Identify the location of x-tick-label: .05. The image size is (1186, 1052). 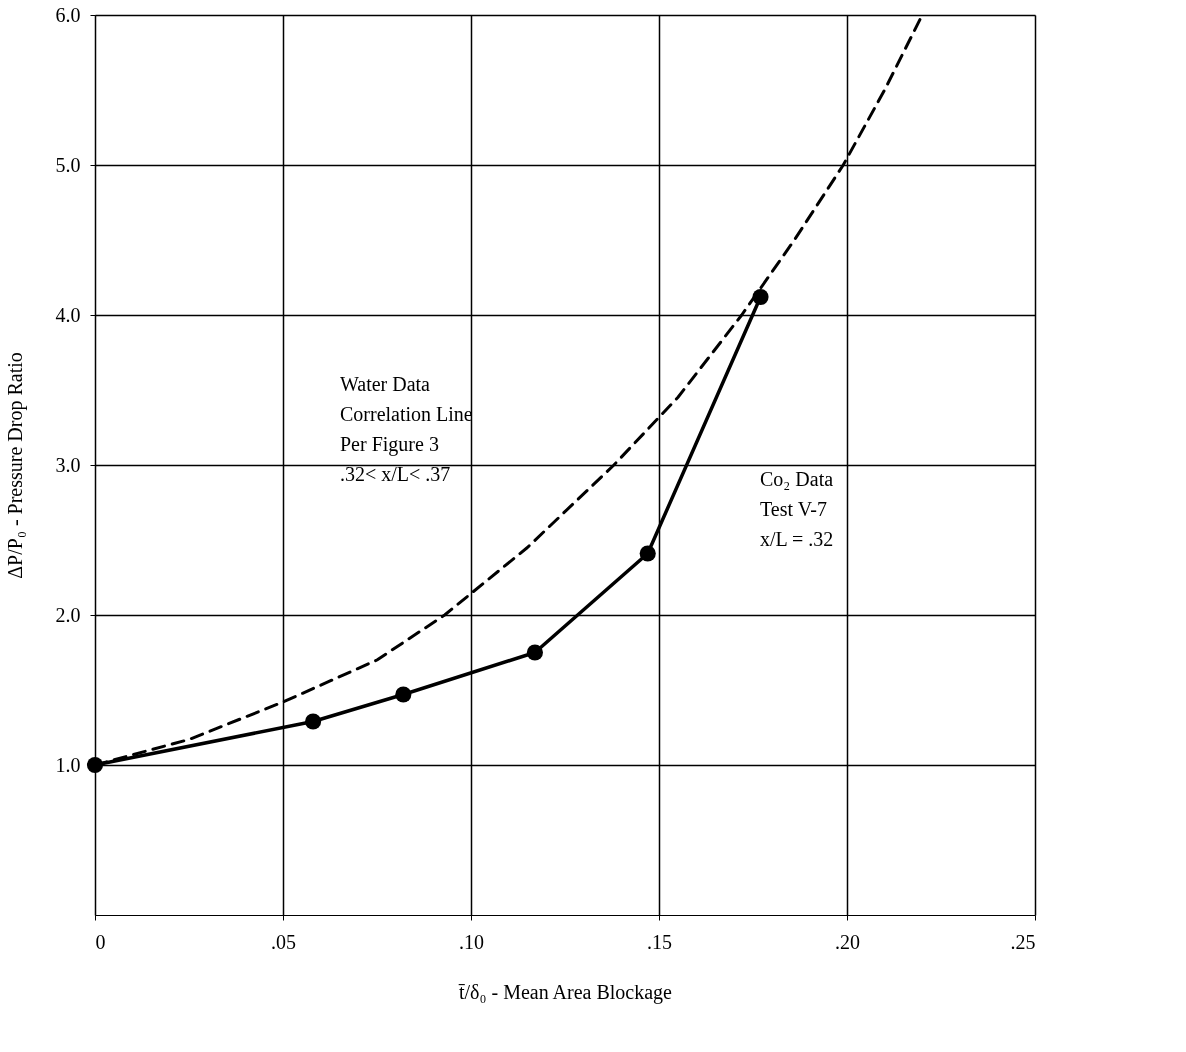
(283, 941).